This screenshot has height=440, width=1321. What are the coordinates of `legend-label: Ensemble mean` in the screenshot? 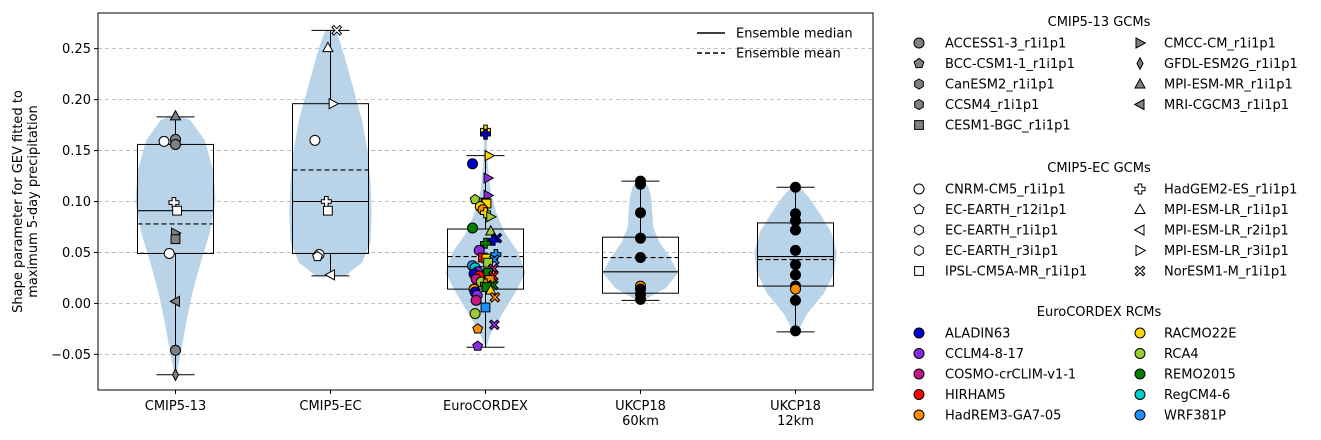 It's located at (788, 54).